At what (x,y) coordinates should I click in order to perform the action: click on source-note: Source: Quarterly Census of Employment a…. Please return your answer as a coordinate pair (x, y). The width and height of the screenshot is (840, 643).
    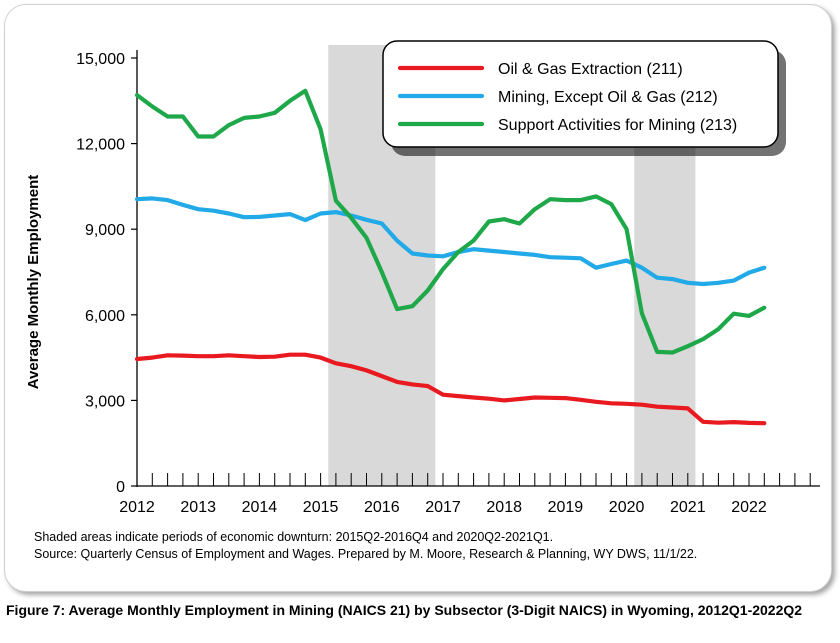
    Looking at the image, I should click on (366, 554).